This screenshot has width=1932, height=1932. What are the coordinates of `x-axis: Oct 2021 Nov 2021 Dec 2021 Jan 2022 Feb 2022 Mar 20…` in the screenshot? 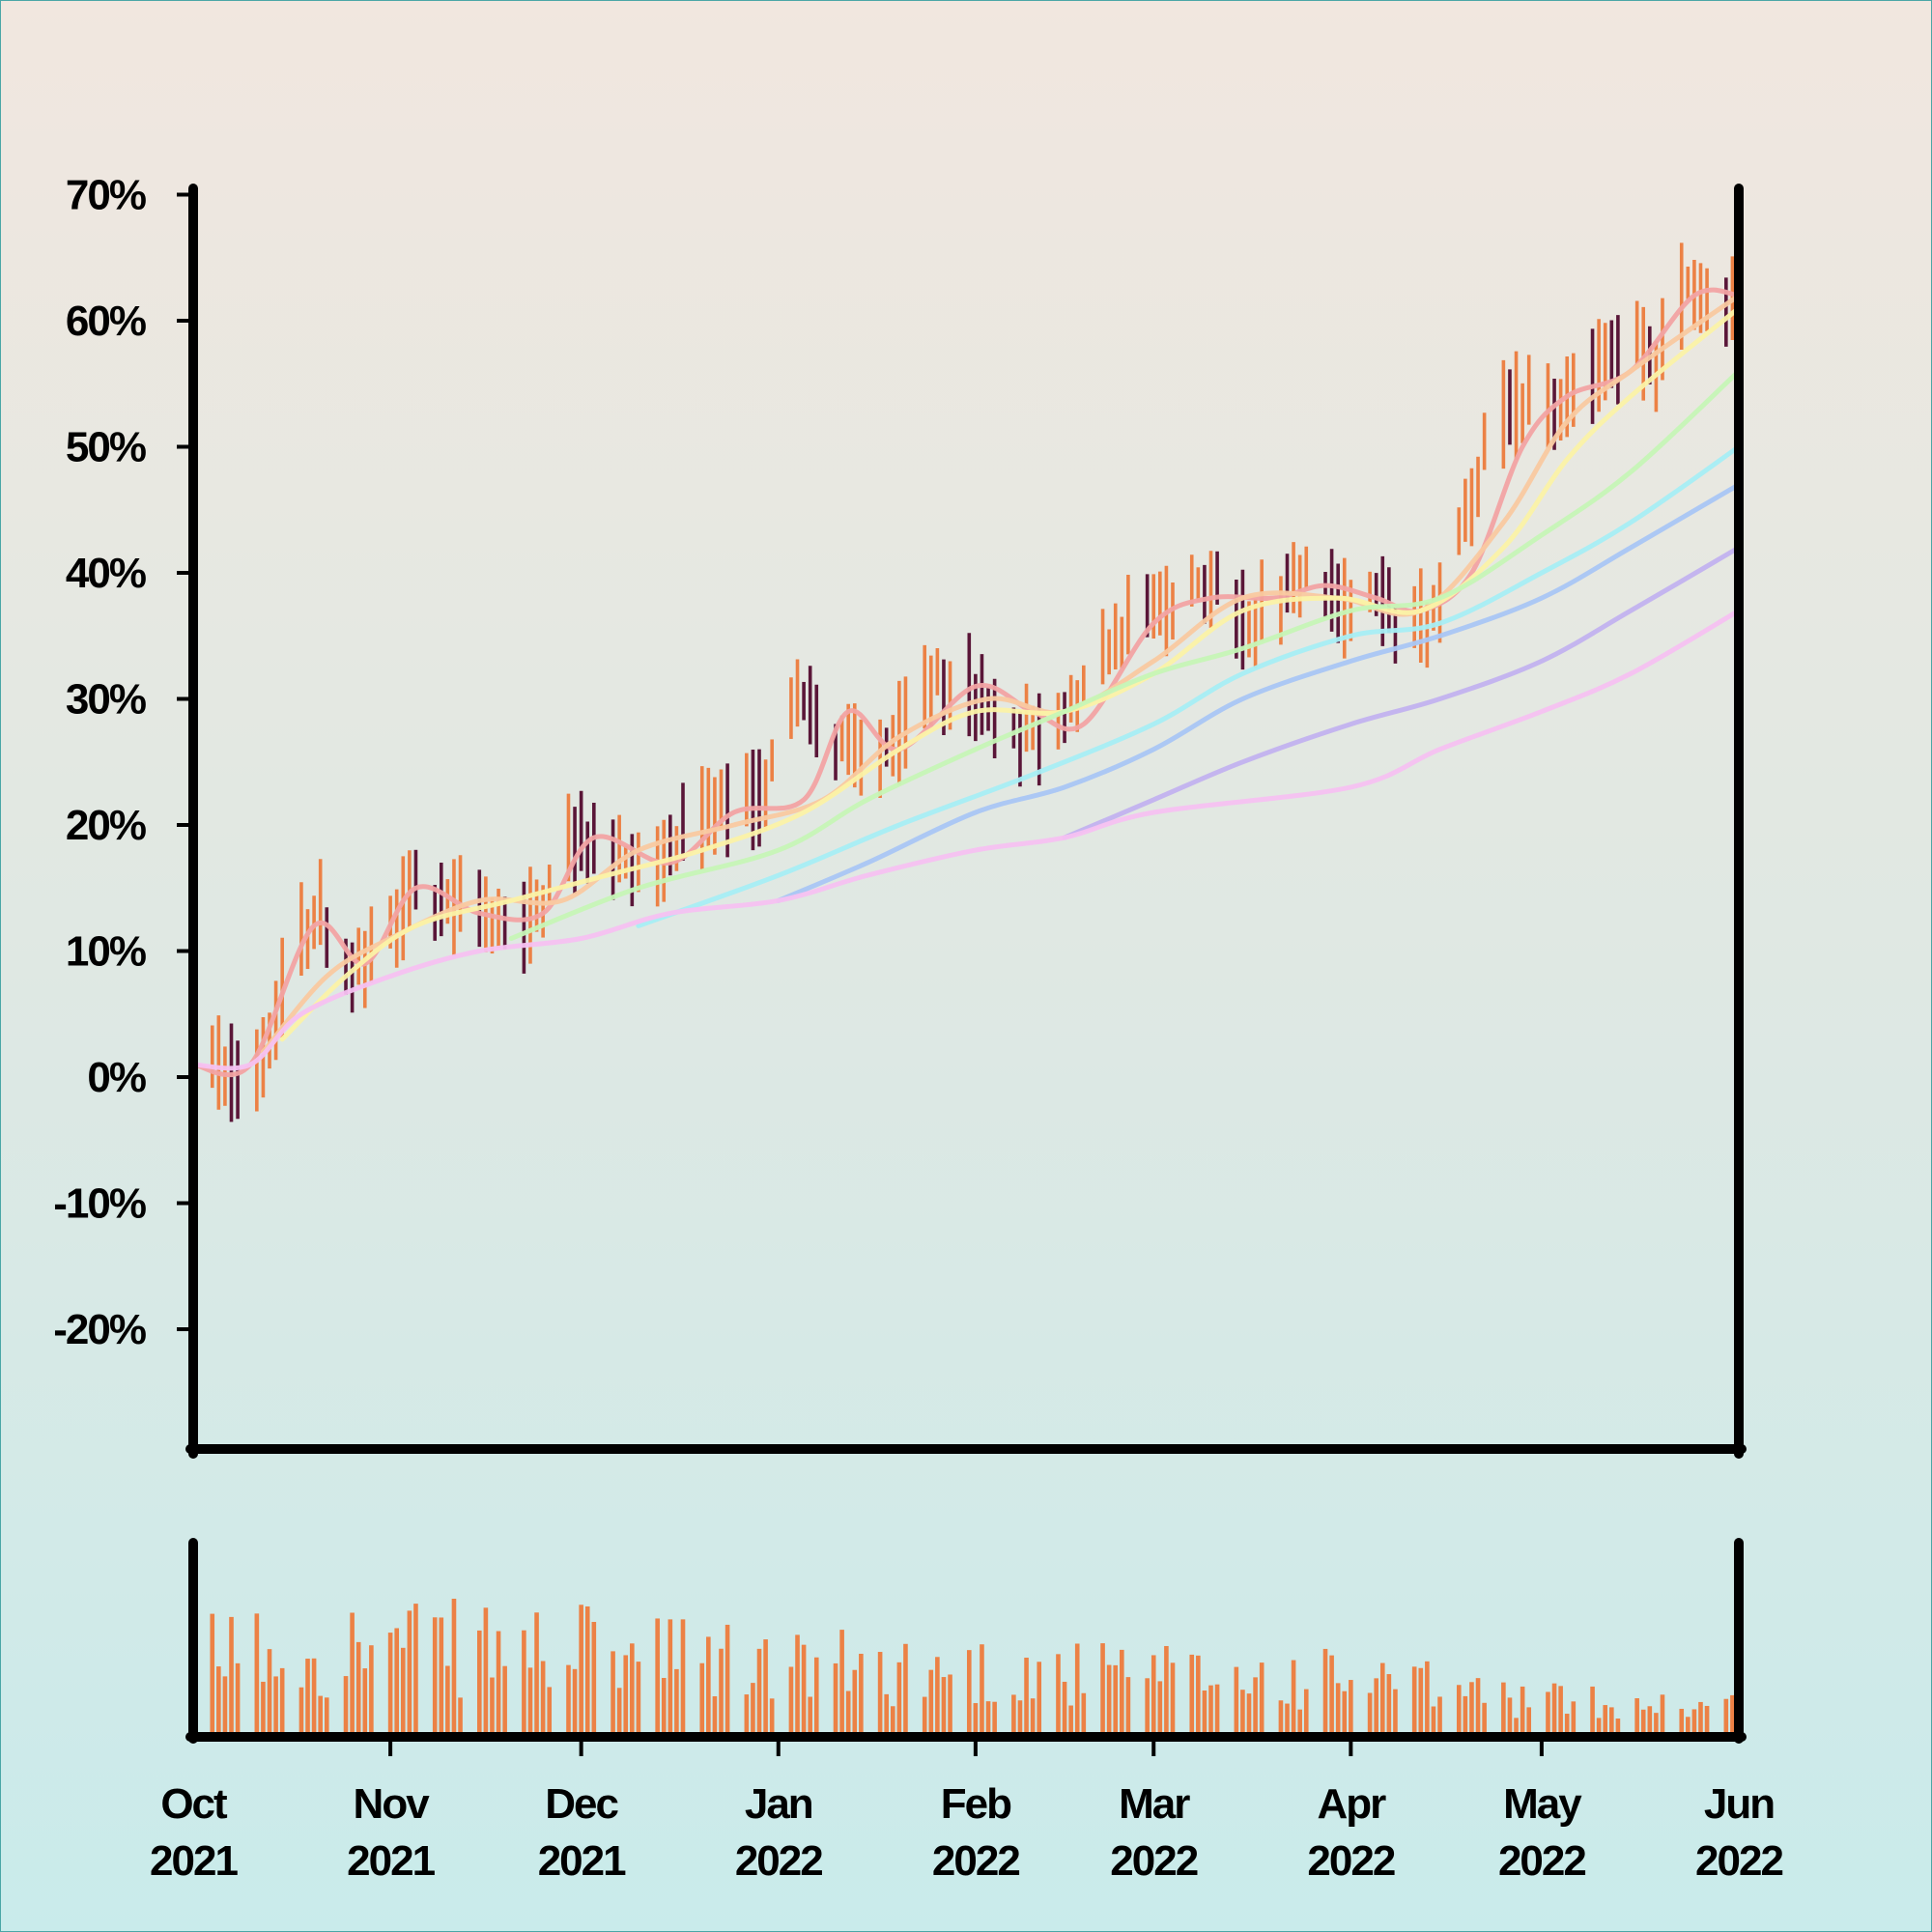 It's located at (967, 1811).